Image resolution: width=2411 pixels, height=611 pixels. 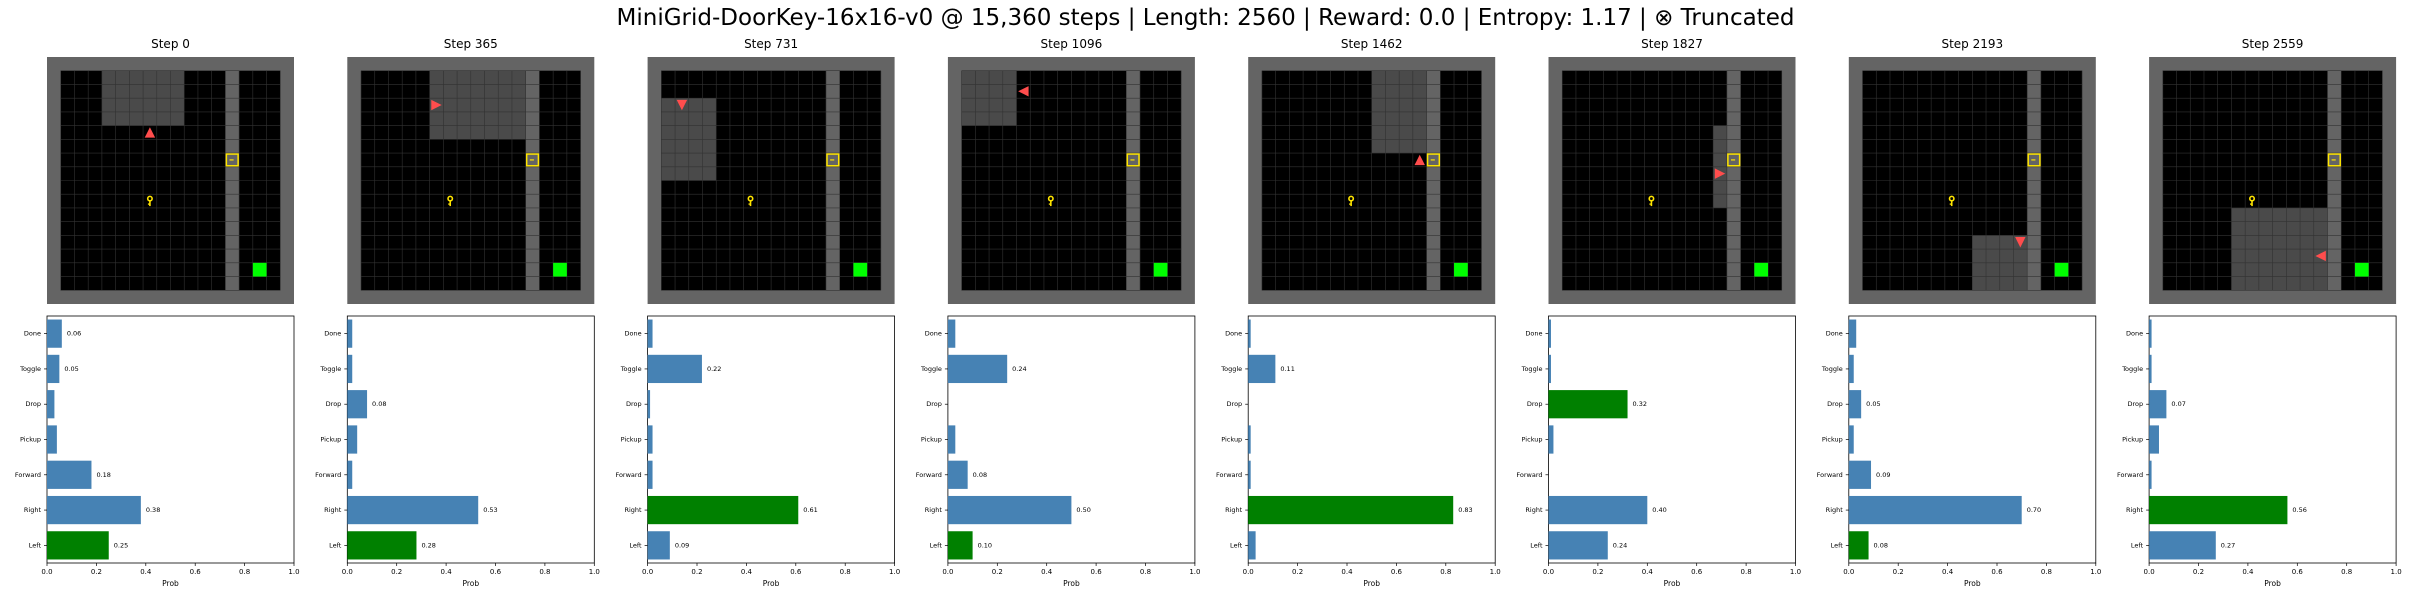 What do you see at coordinates (977, 369) in the screenshot?
I see `bar-toggle` at bounding box center [977, 369].